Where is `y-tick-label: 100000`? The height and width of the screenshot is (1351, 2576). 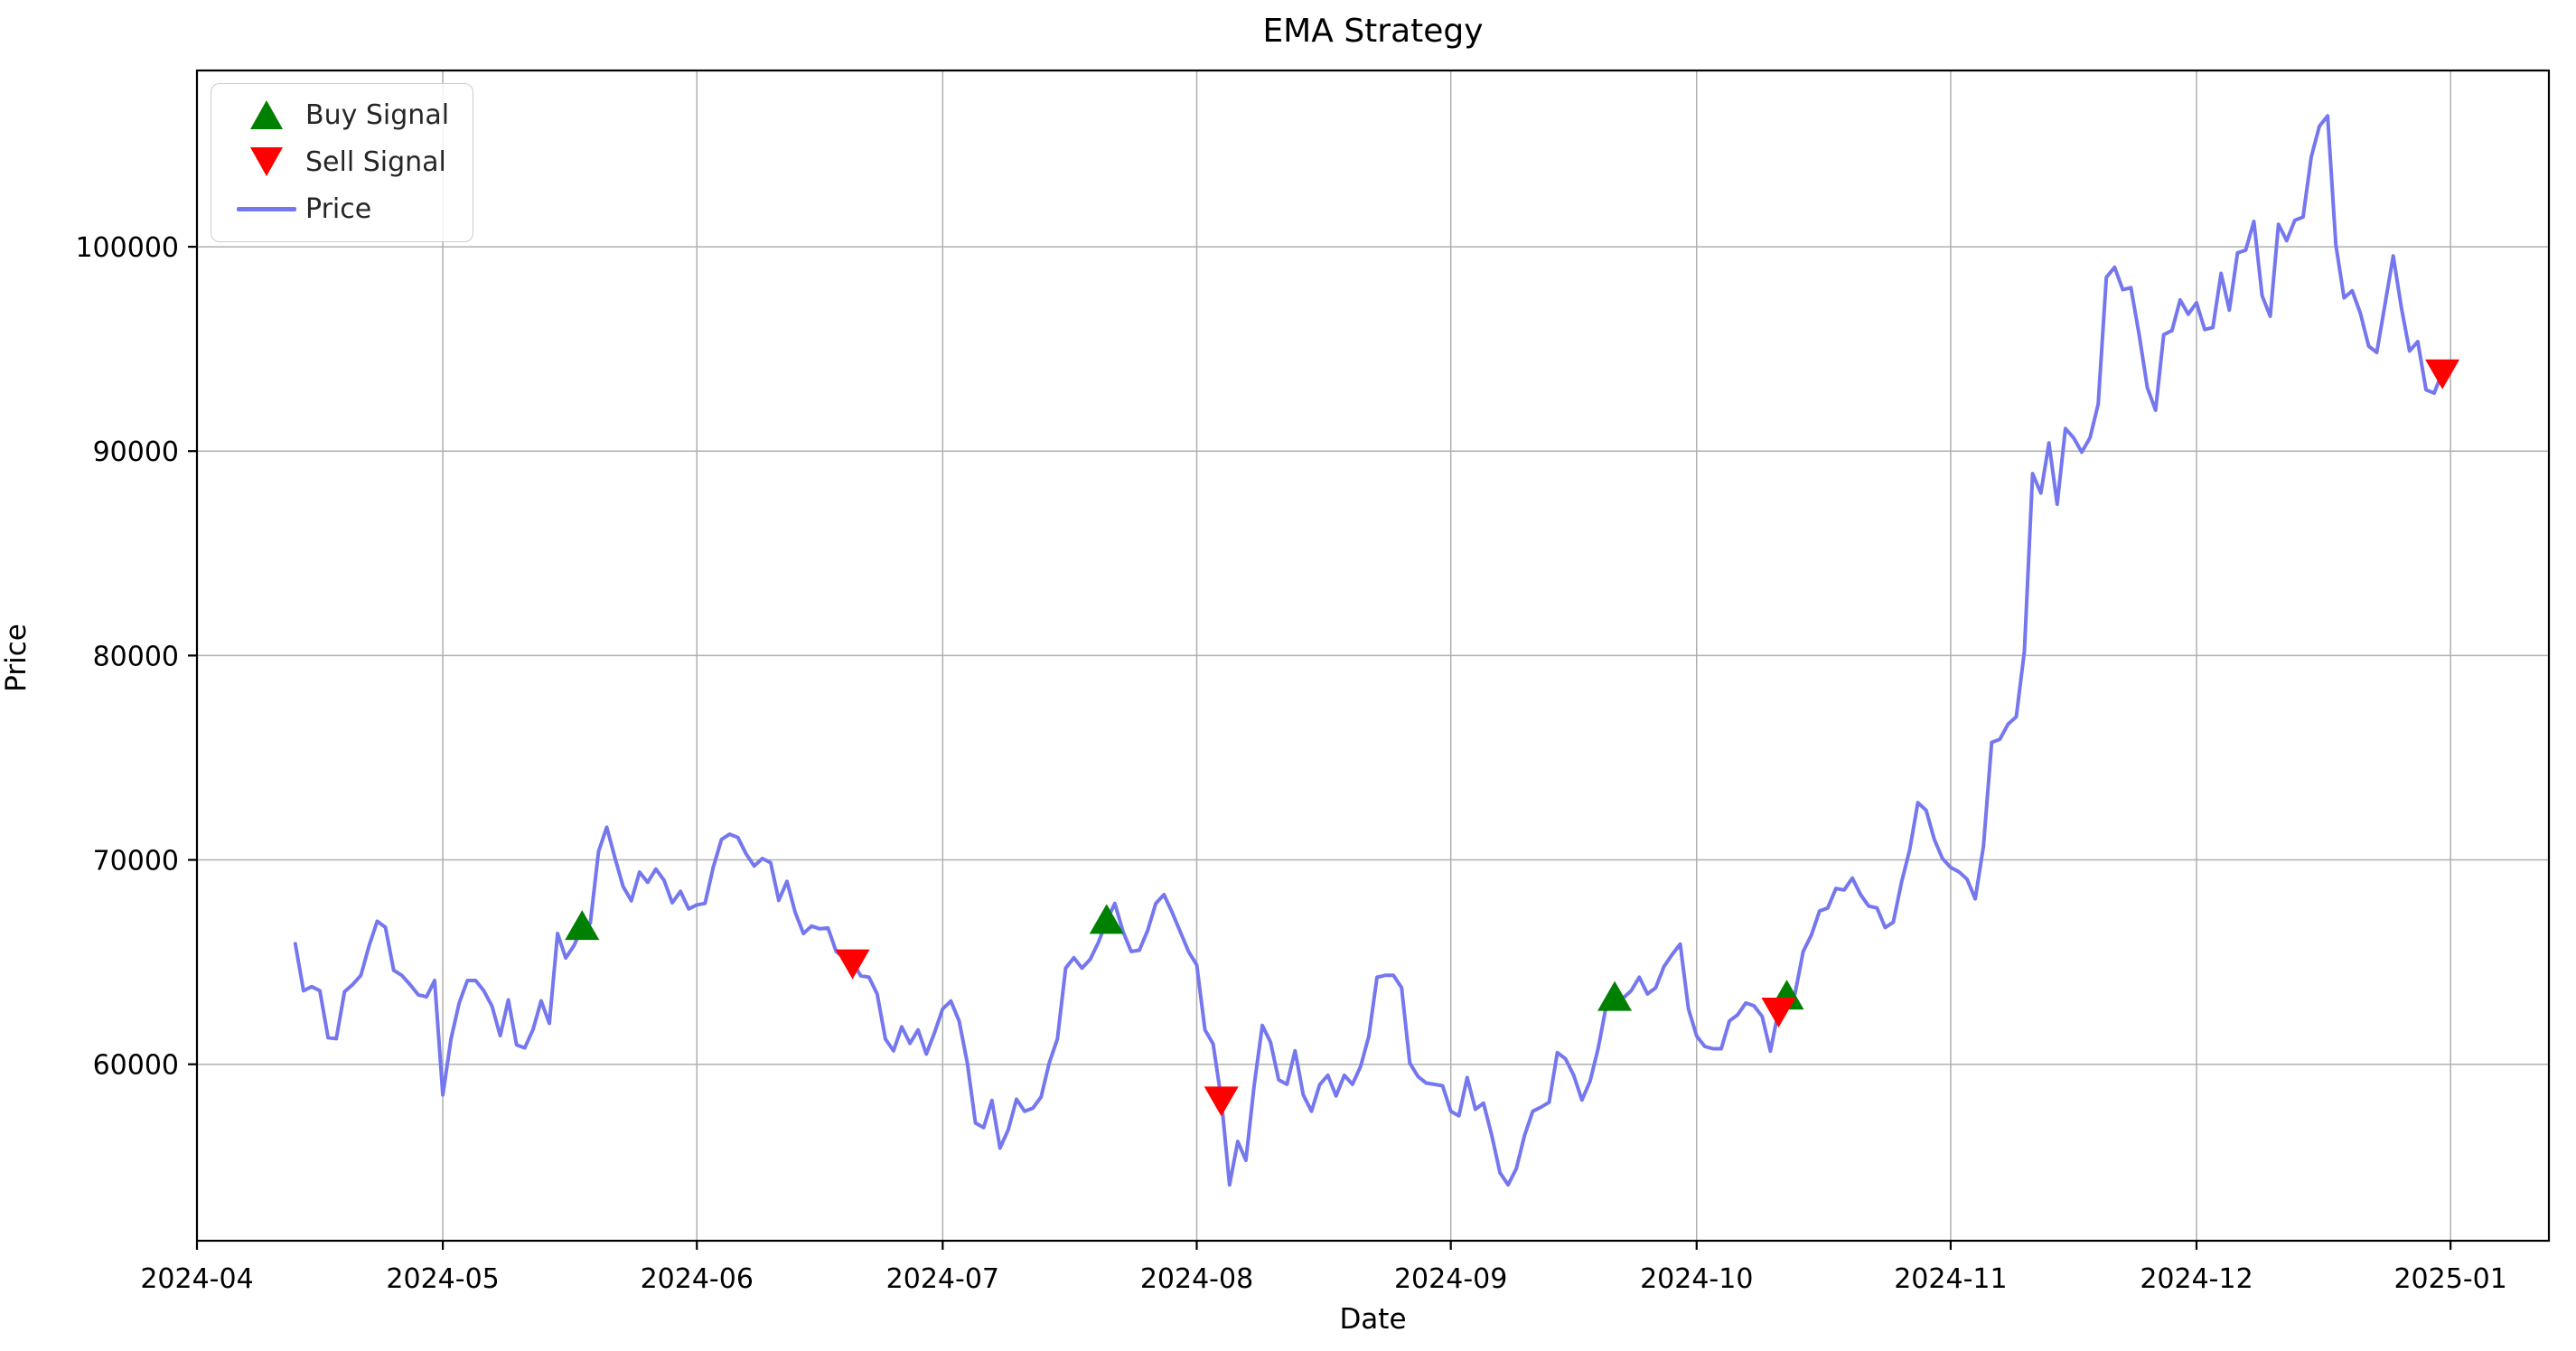
y-tick-label: 100000 is located at coordinates (127, 248).